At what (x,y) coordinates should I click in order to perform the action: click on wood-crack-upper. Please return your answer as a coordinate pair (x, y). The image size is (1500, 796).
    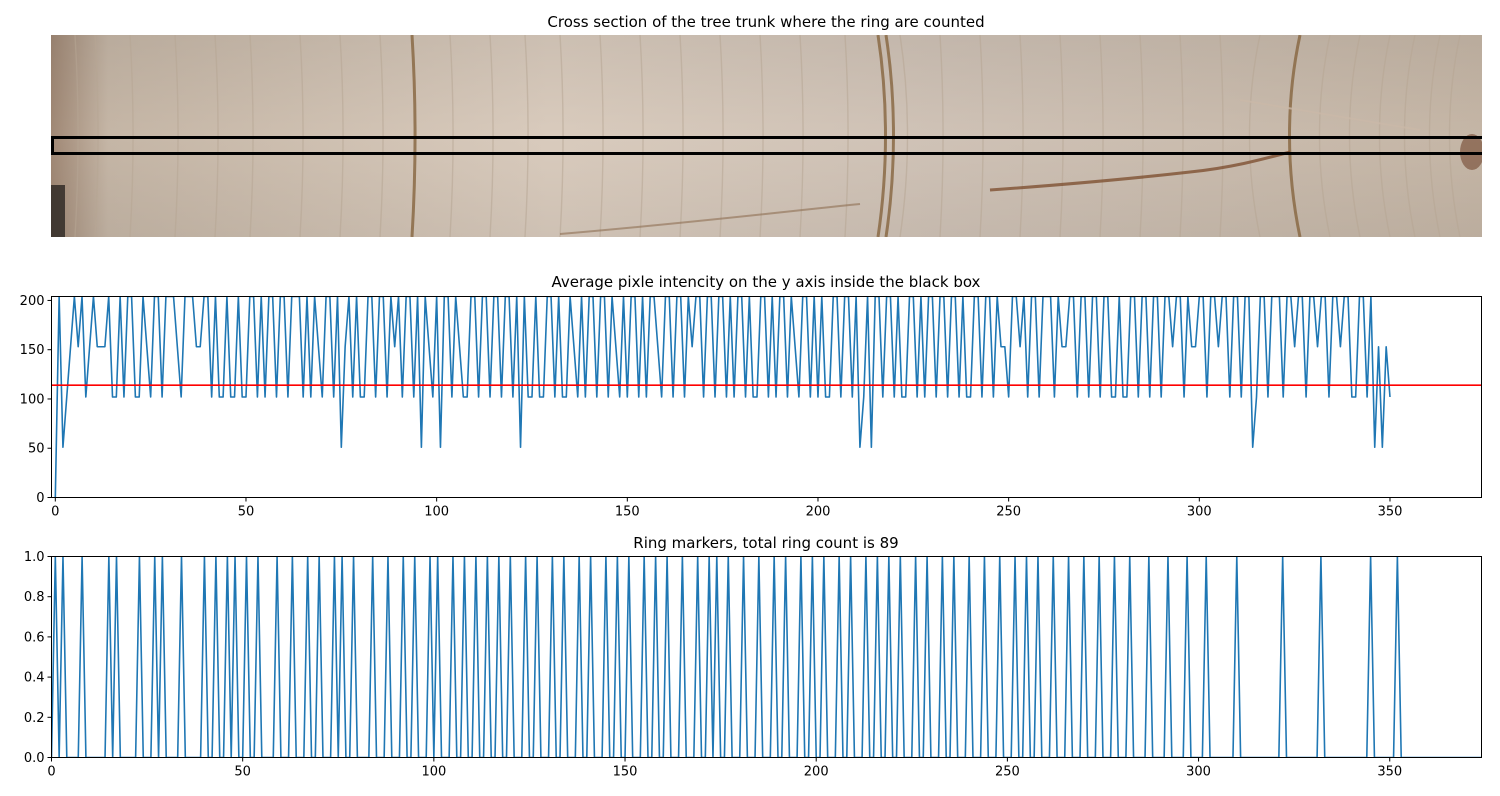
    Looking at the image, I should click on (1330, 115).